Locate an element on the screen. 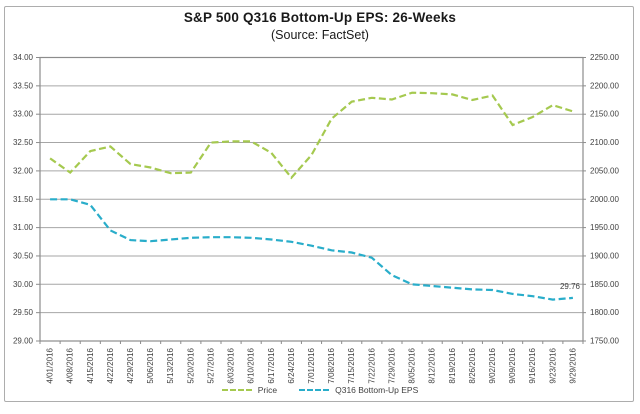 The image size is (640, 414). right-axis-label: 2150.00 is located at coordinates (604, 114).